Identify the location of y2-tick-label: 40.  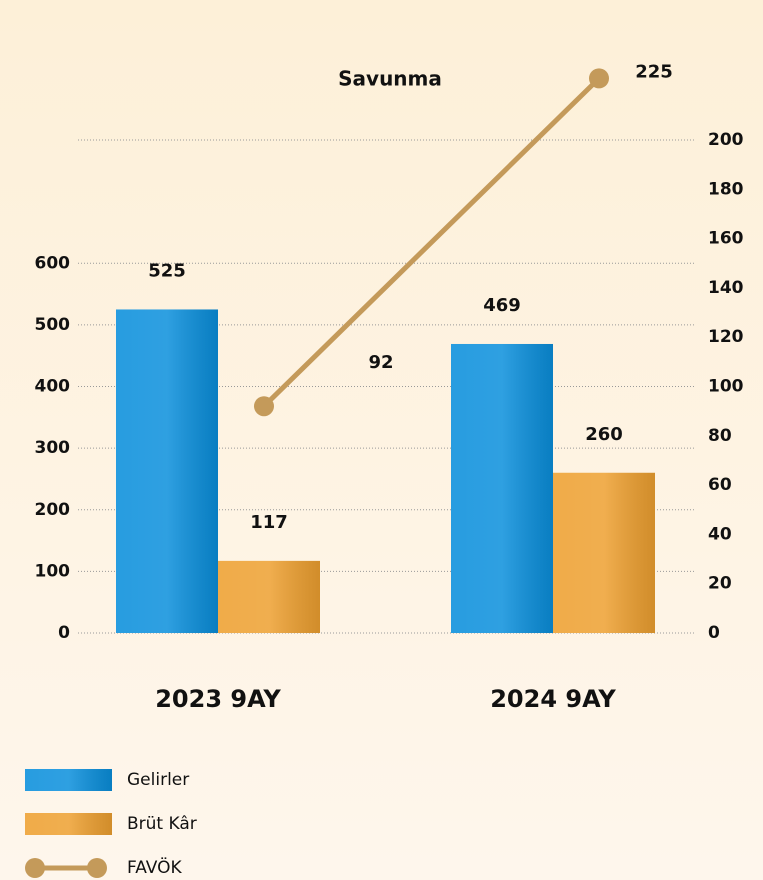
(720, 534).